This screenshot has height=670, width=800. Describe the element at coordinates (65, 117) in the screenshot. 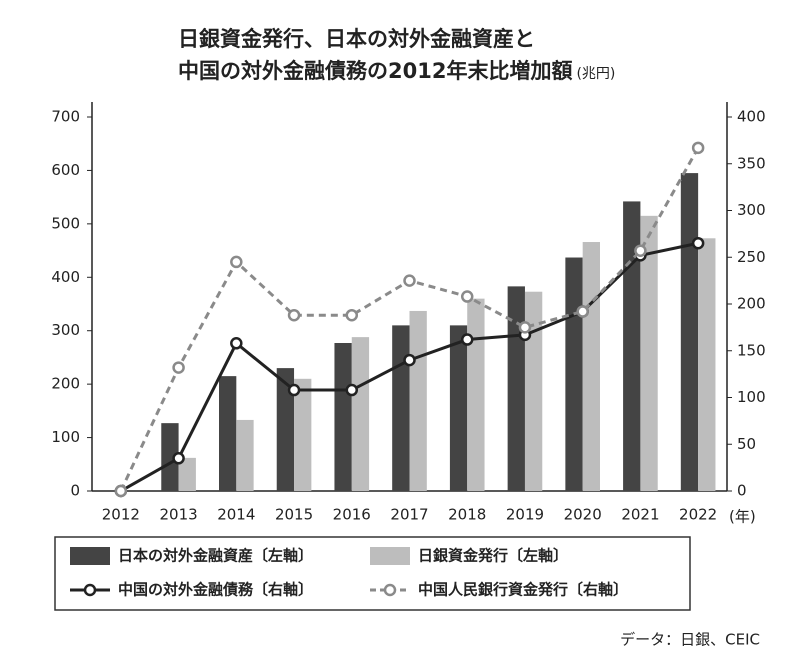

I see `y-tick-label: 700` at that location.